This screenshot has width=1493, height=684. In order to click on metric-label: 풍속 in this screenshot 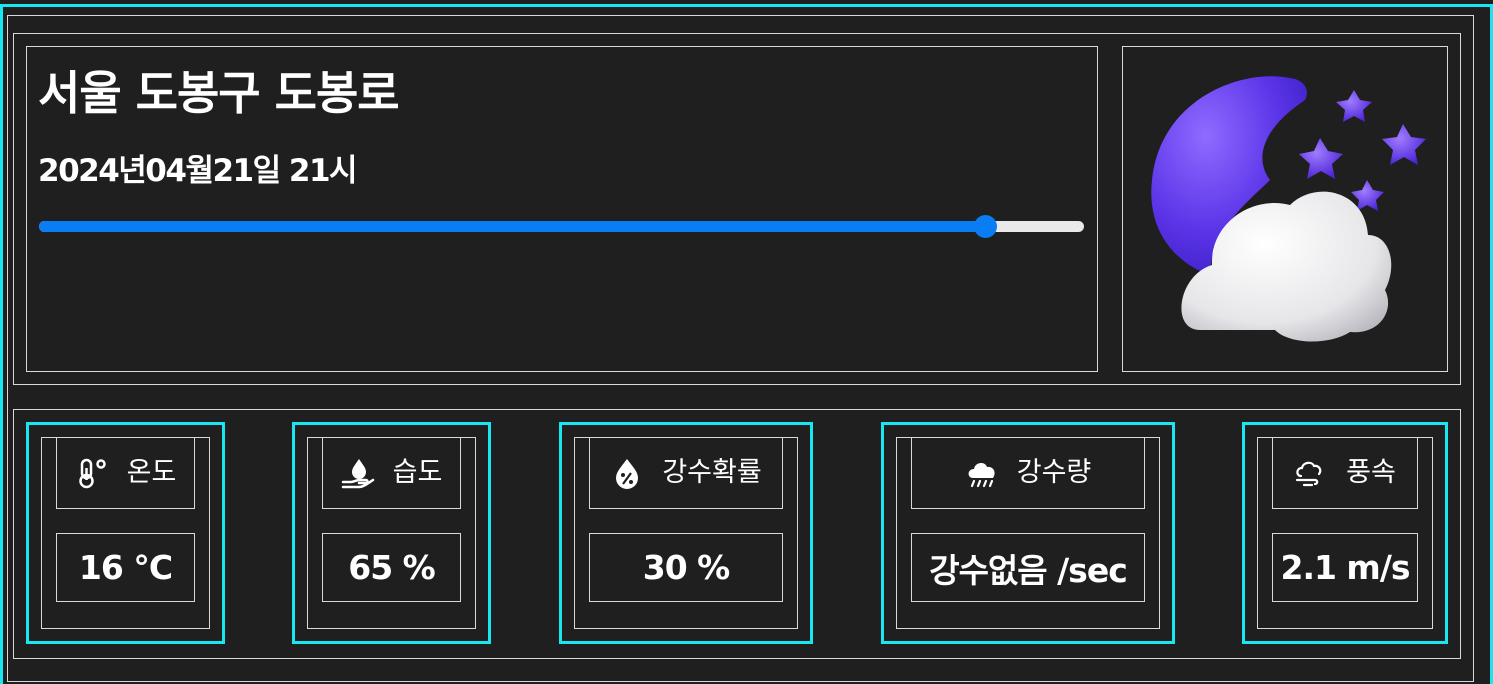, I will do `click(1371, 472)`.